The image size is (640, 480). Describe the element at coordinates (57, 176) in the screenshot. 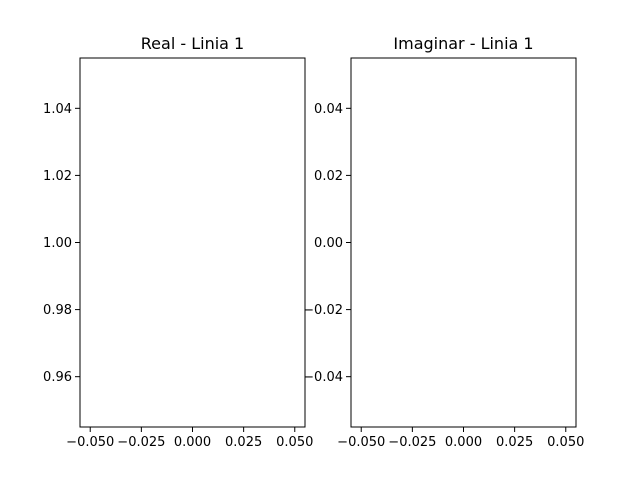

I see `y-tick-label: 1.02` at that location.